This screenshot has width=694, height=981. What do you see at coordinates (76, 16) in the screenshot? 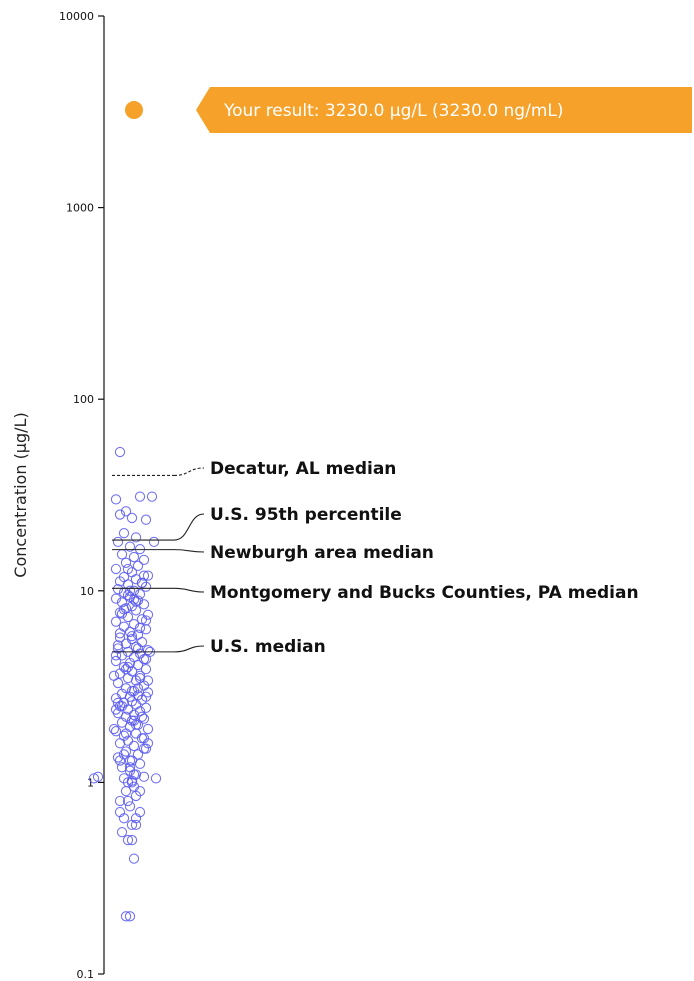
I see `y-tick-label-5: 10000` at bounding box center [76, 16].